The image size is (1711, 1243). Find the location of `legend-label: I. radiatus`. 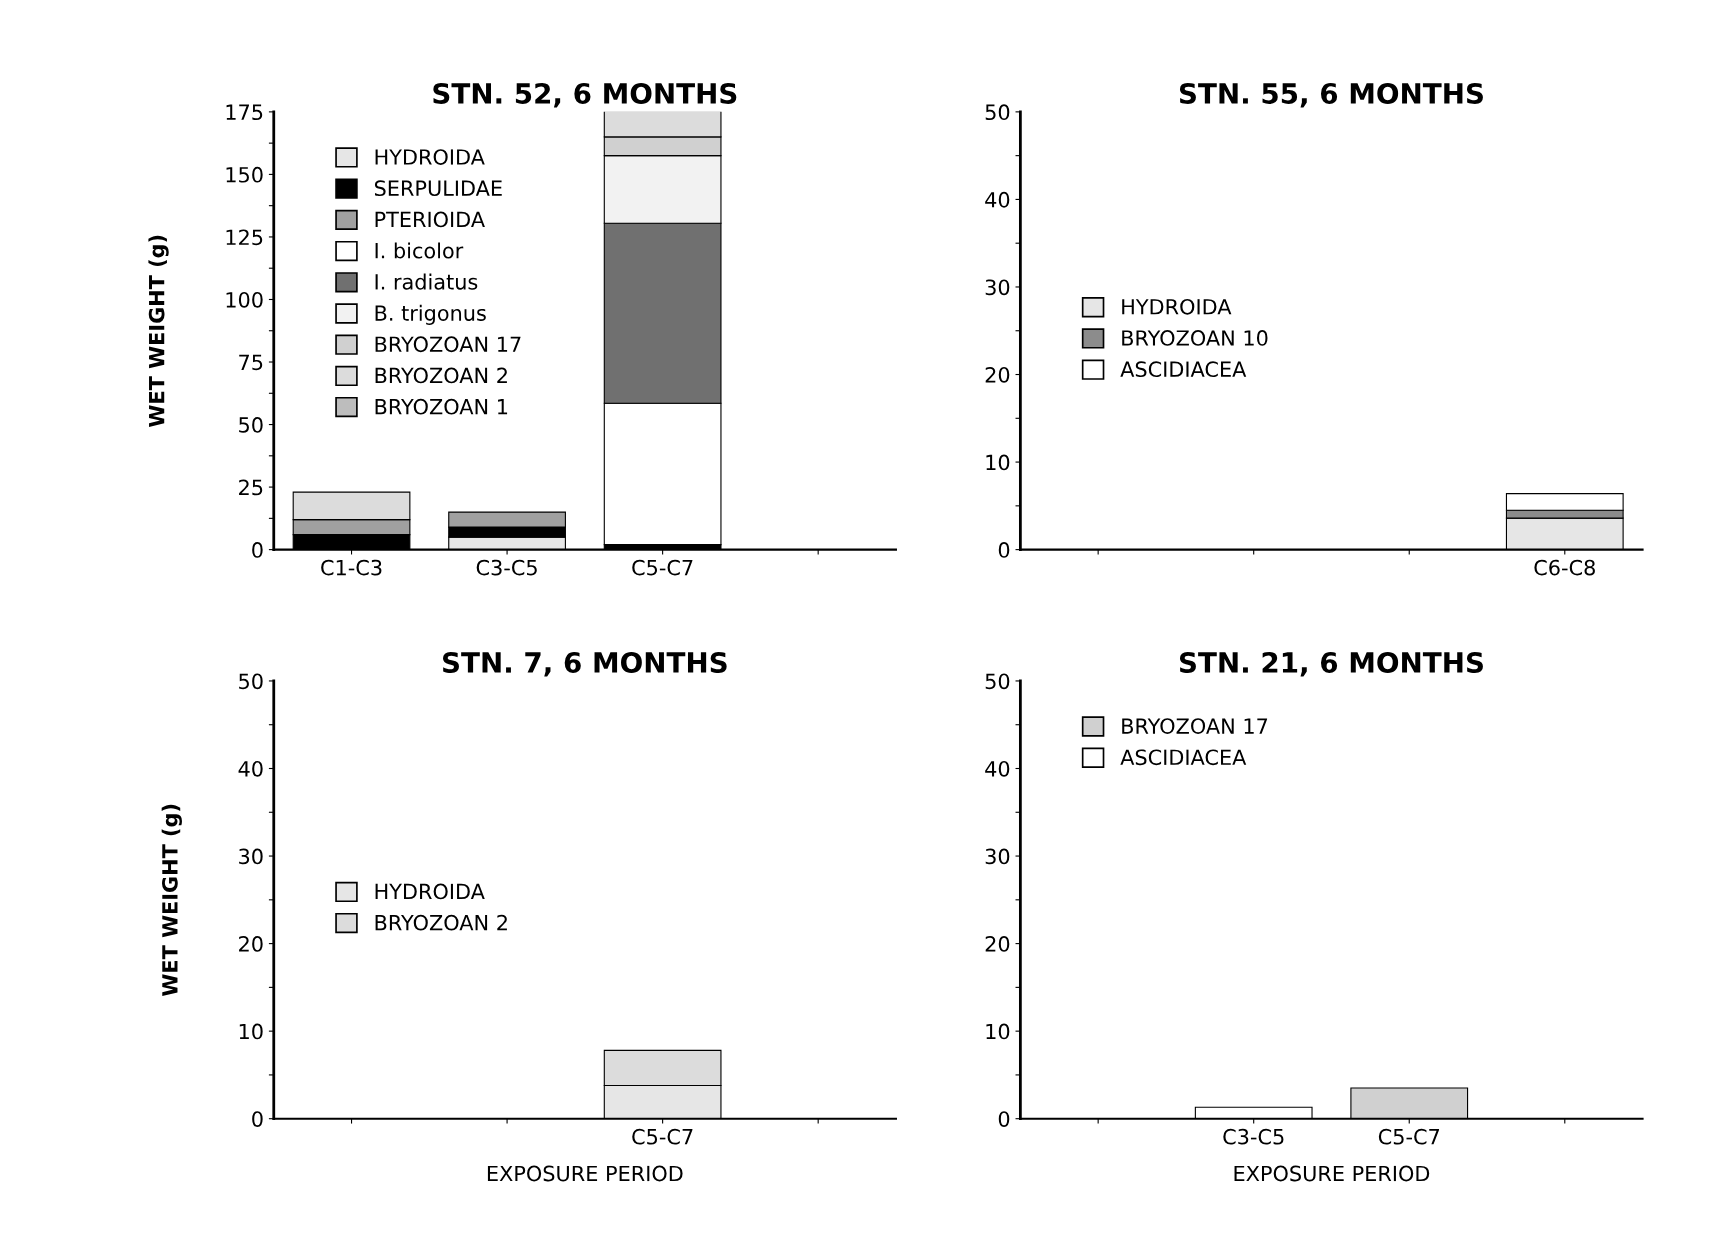

legend-label: I. radiatus is located at coordinates (426, 281).